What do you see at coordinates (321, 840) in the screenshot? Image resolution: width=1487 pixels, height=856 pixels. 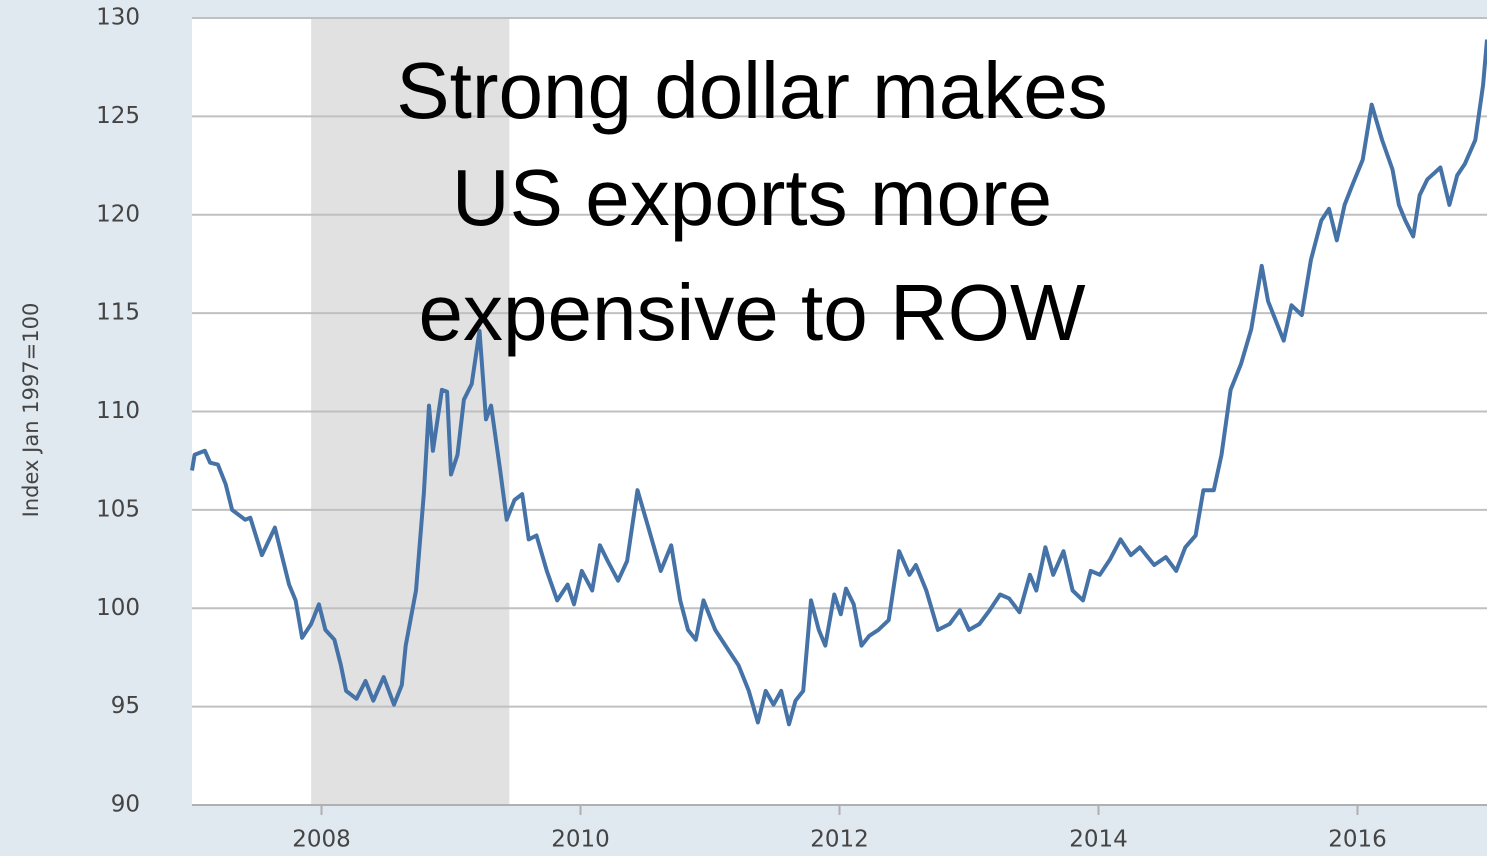 I see `x-tick-label: 2008` at bounding box center [321, 840].